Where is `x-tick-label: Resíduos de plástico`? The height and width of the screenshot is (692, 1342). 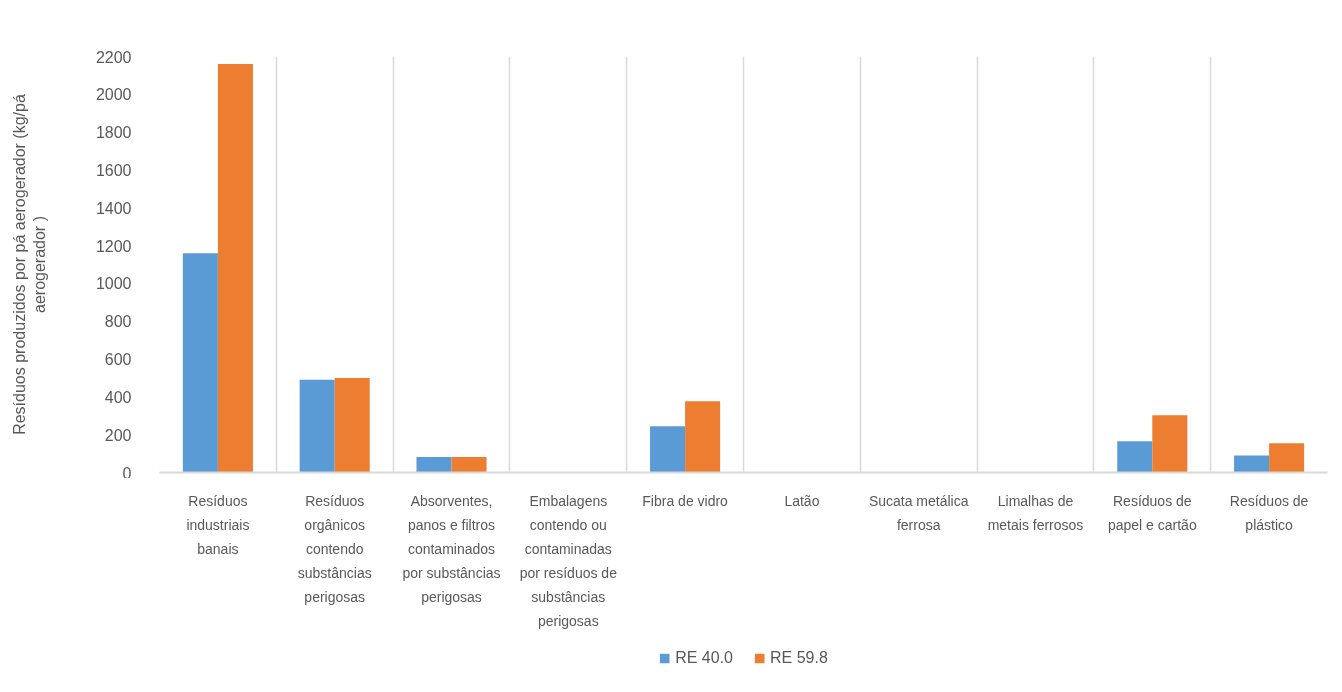 x-tick-label: Resíduos de plástico is located at coordinates (1269, 512).